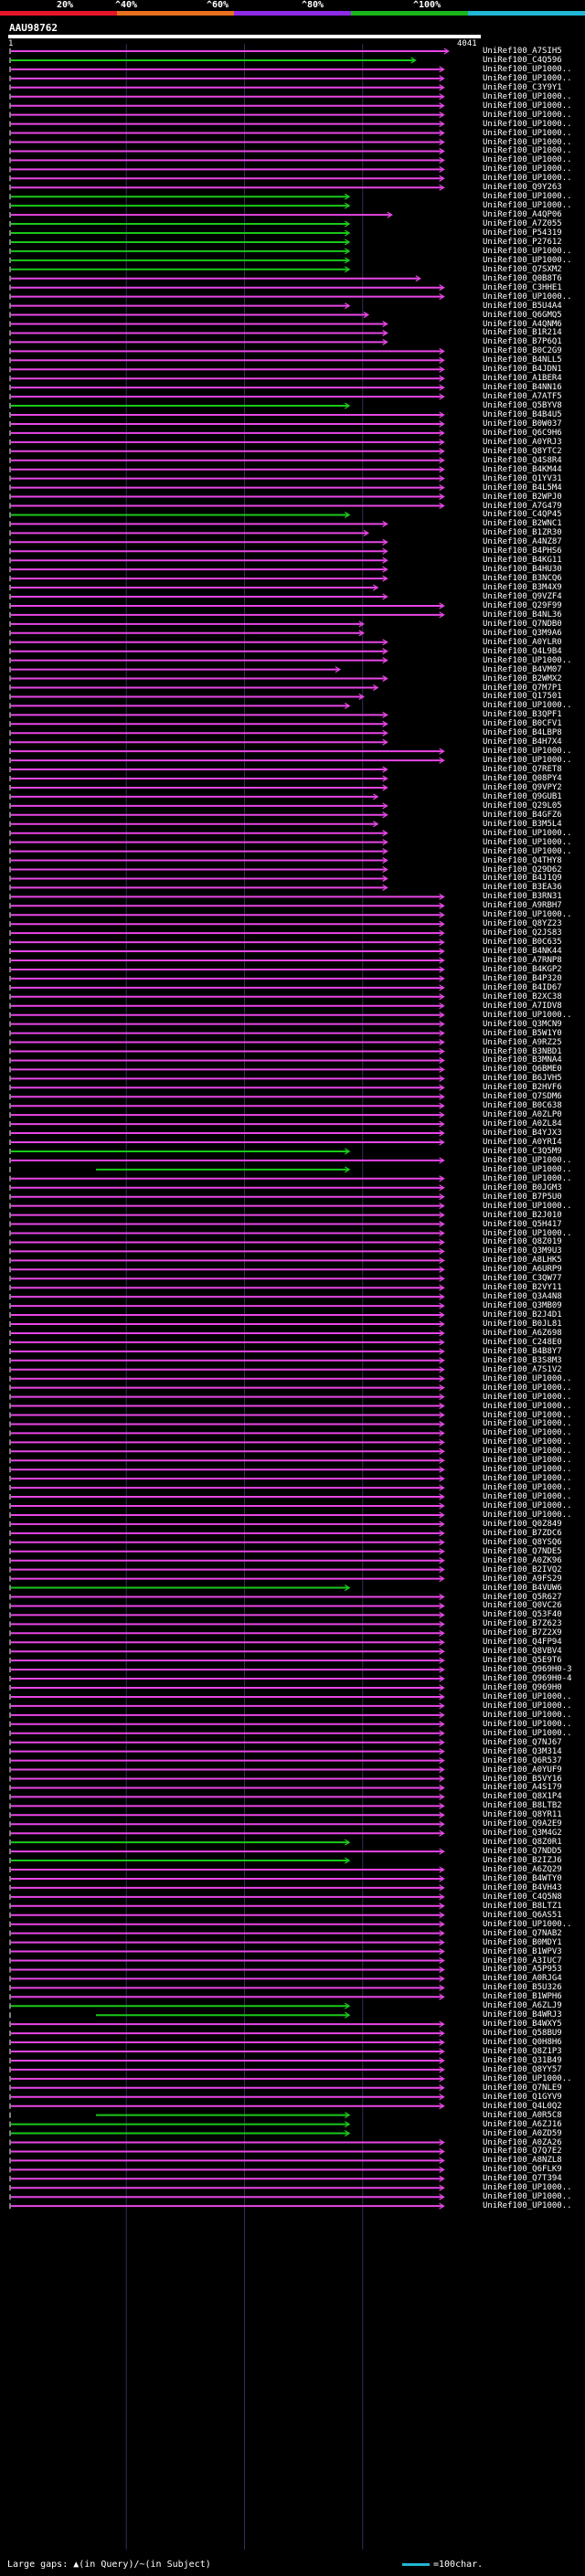 The height and width of the screenshot is (2576, 585). Describe the element at coordinates (522, 1060) in the screenshot. I see `hit-label: UniRef100_B3MNA4` at that location.